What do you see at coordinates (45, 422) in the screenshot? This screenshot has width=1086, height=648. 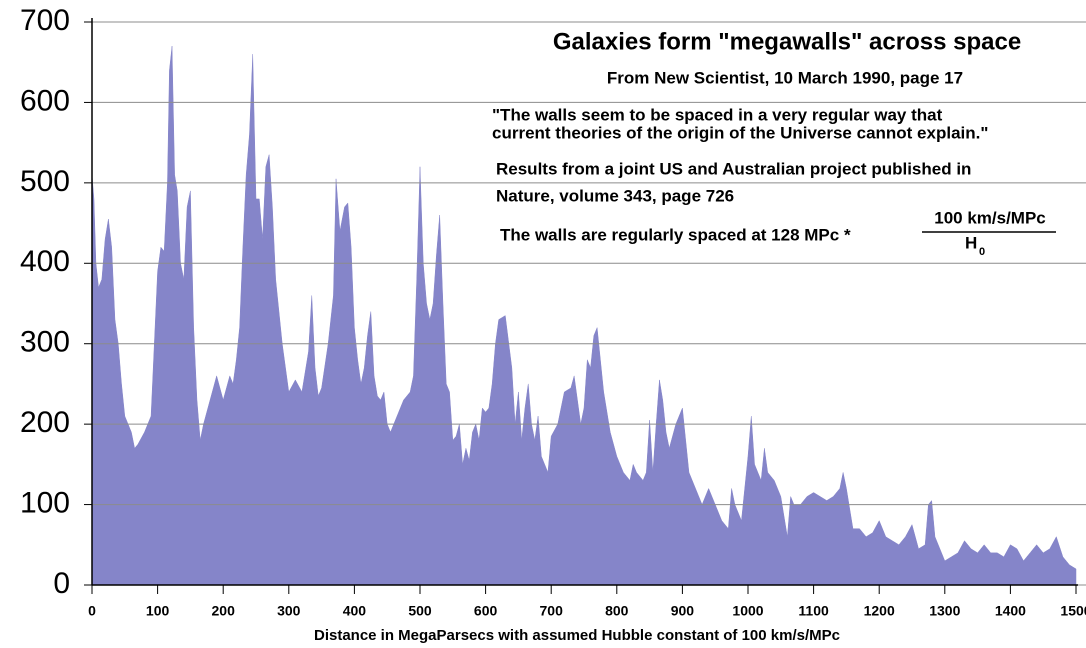 I see `y-tick-label: 200` at bounding box center [45, 422].